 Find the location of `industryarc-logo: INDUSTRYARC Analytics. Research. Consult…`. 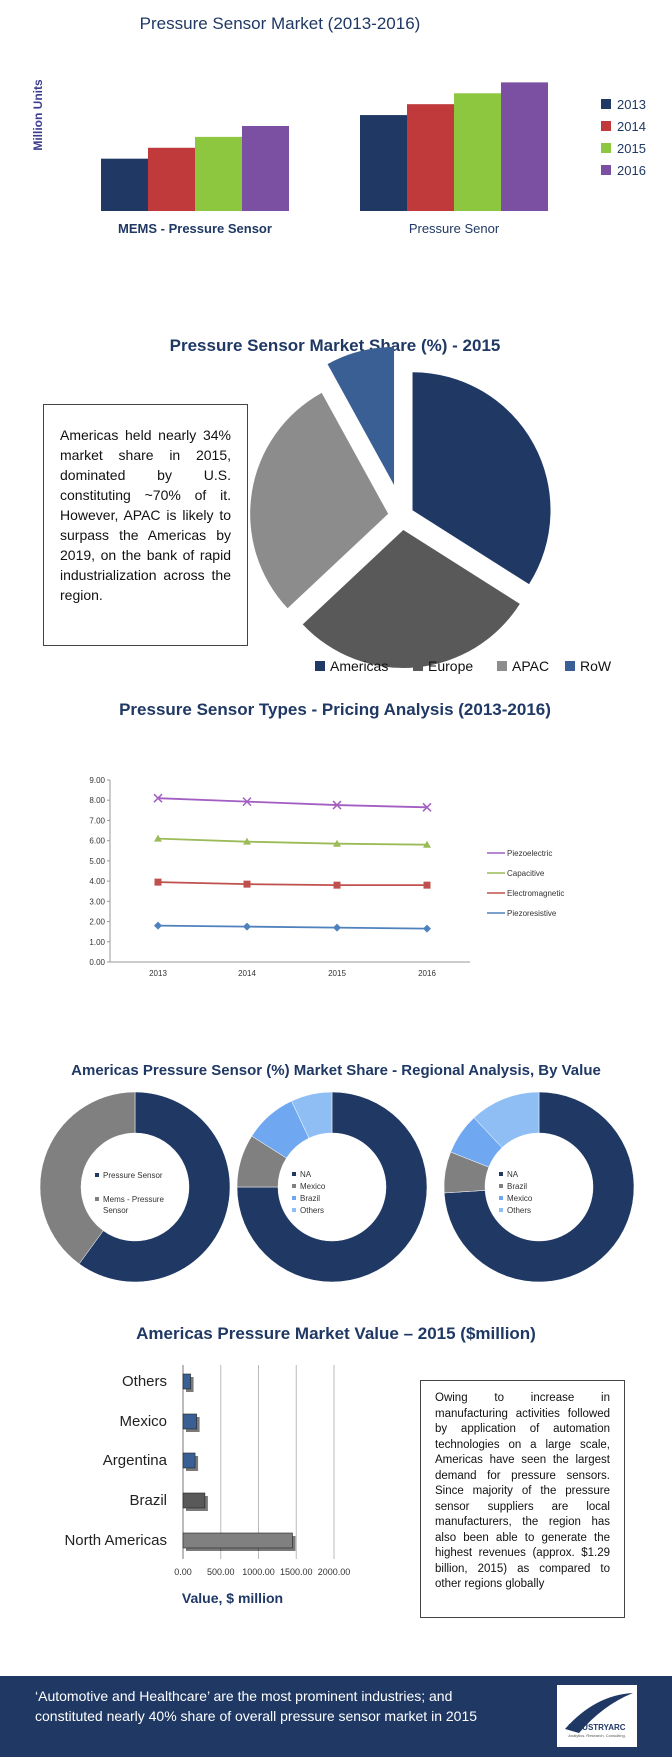

industryarc-logo: INDUSTRYARC Analytics. Research. Consult… is located at coordinates (597, 1716).